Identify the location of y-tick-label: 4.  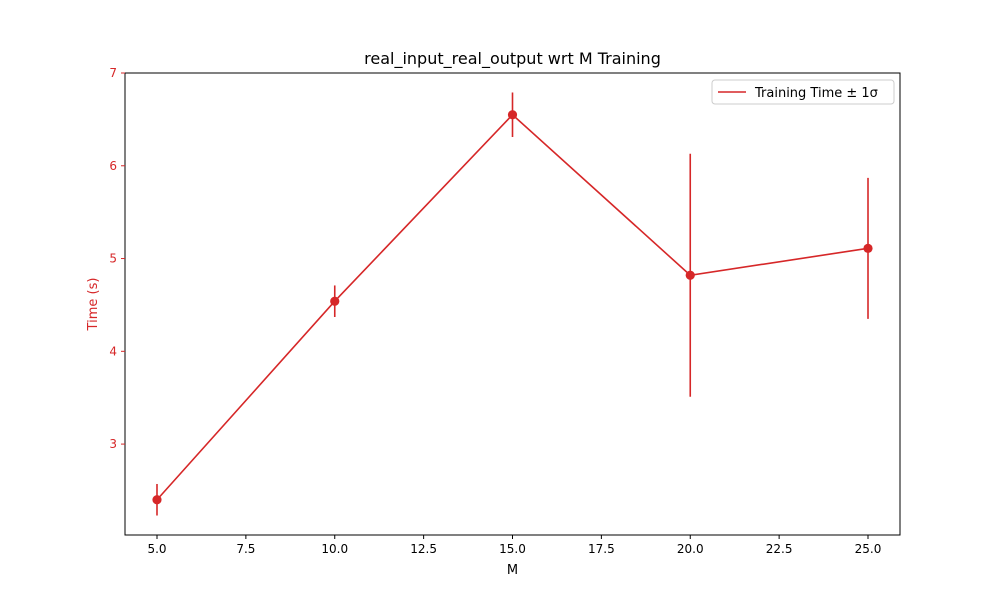
(113, 351).